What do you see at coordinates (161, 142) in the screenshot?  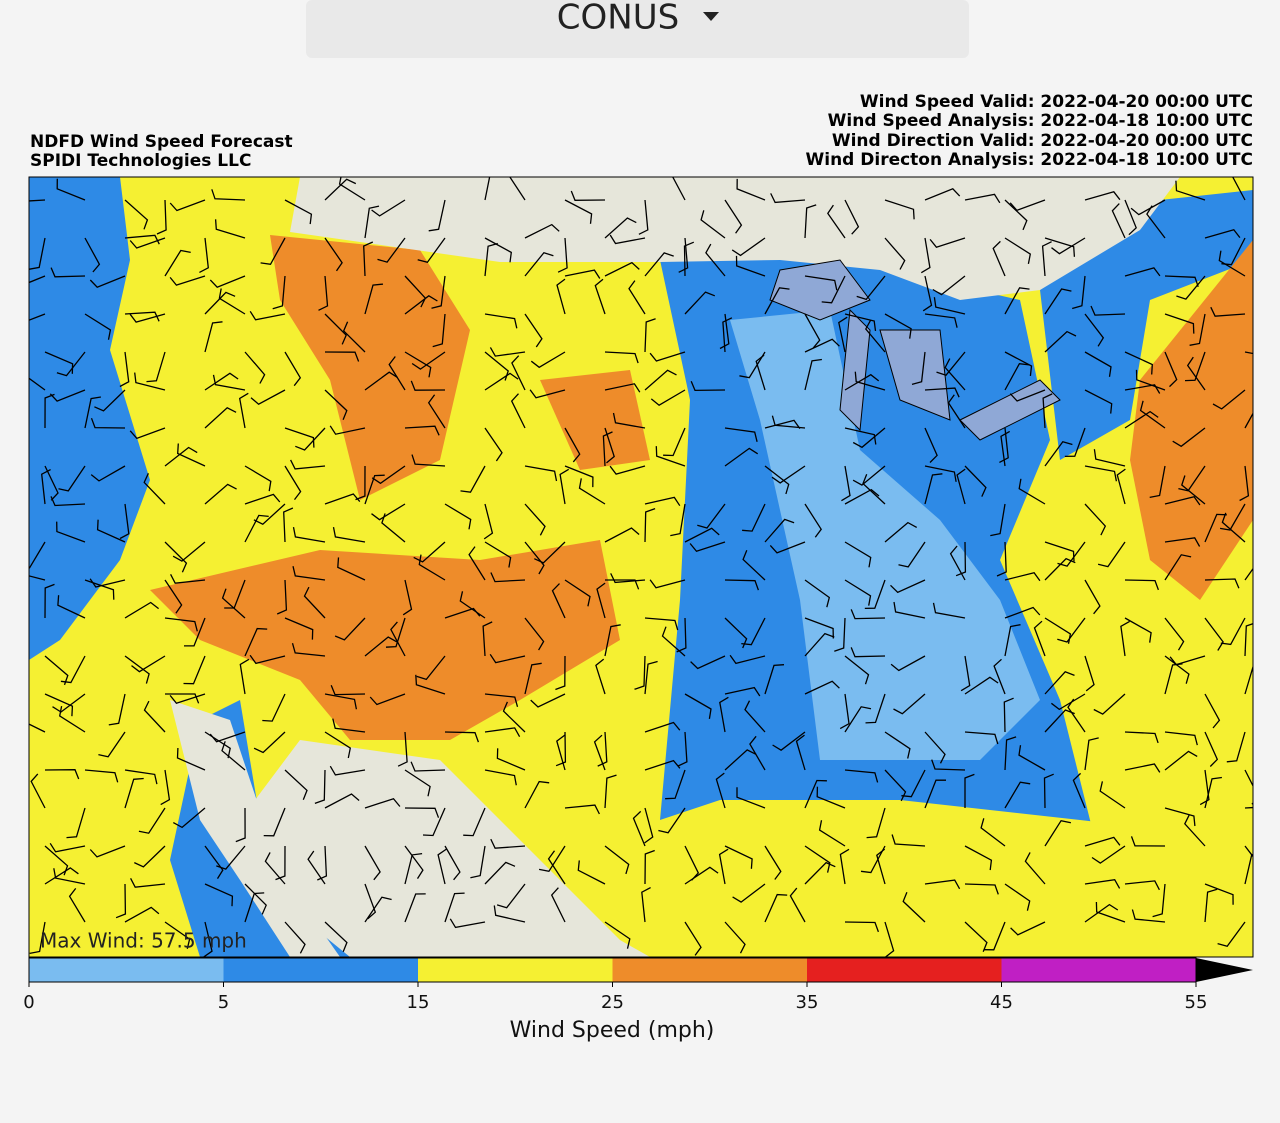 I see `header-left: NDFD Wind Speed Forecast` at bounding box center [161, 142].